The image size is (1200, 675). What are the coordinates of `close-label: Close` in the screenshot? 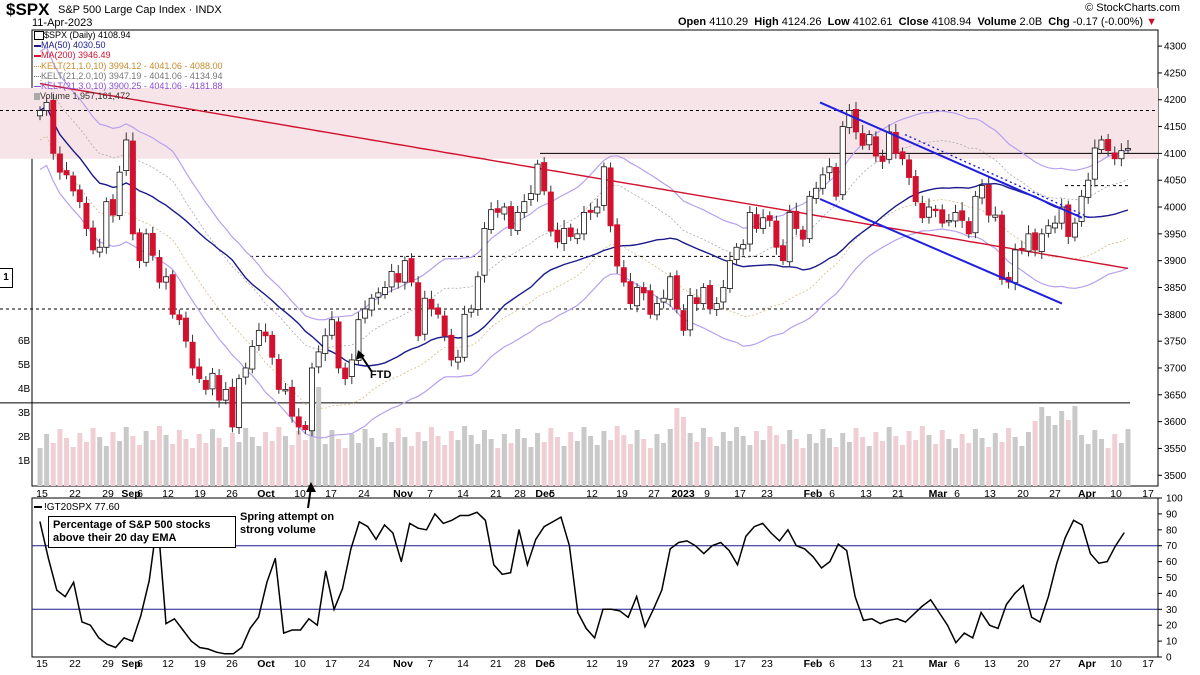 It's located at (913, 22).